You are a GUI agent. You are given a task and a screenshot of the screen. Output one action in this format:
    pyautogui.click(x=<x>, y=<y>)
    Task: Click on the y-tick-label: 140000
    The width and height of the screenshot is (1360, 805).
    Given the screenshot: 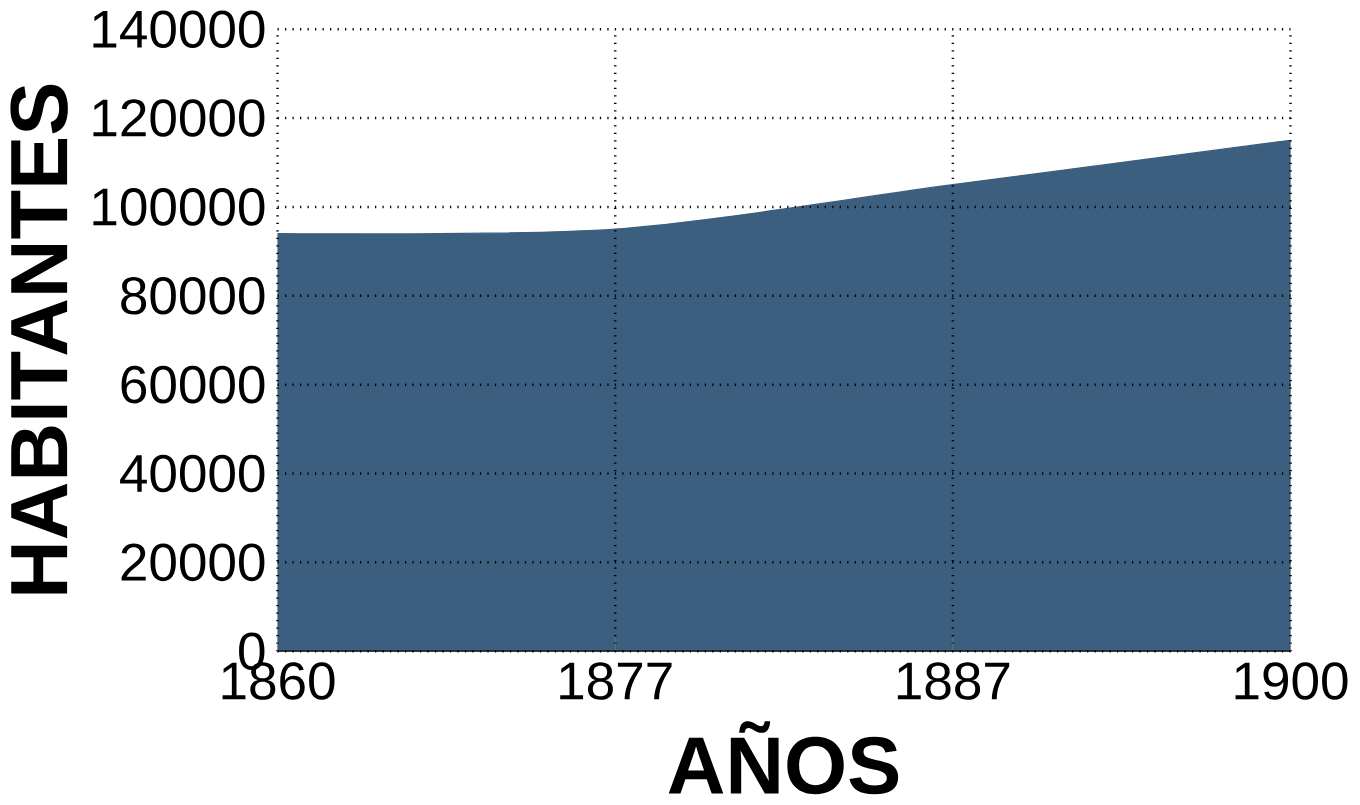 What is the action you would take?
    pyautogui.click(x=179, y=29)
    